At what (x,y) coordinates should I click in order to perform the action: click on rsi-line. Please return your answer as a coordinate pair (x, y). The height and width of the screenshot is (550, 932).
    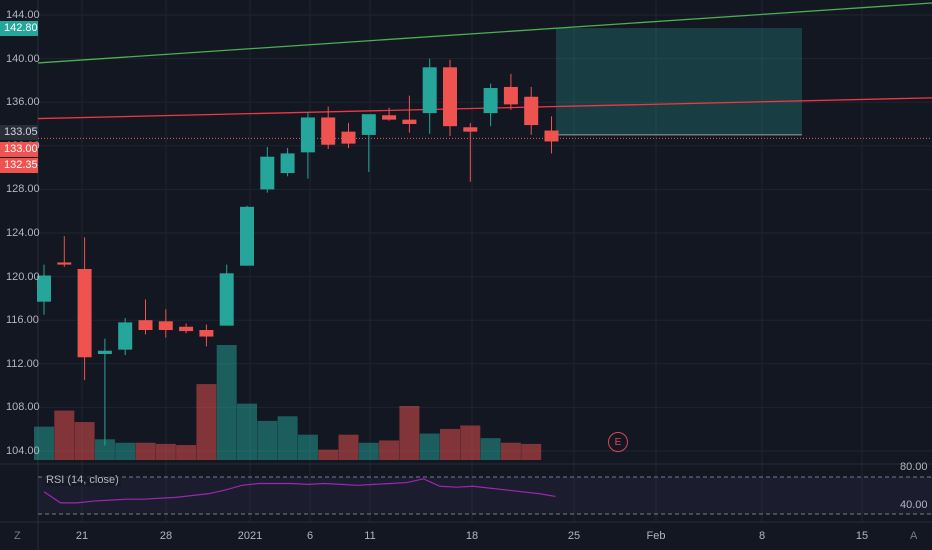
    Looking at the image, I should click on (299, 491).